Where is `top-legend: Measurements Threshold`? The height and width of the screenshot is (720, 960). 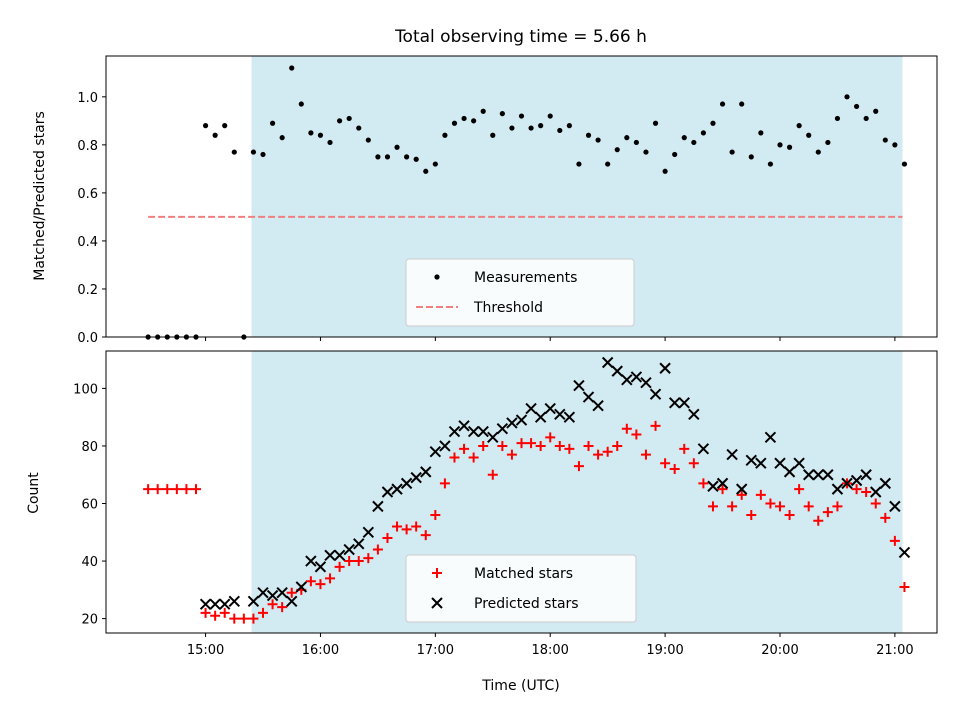
top-legend: Measurements Threshold is located at coordinates (520, 292).